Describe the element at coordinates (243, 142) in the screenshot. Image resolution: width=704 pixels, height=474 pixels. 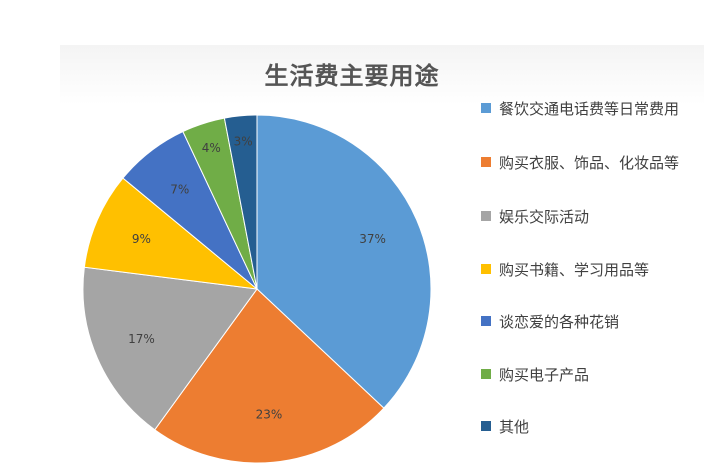
I see `slice-data-label: 3%` at that location.